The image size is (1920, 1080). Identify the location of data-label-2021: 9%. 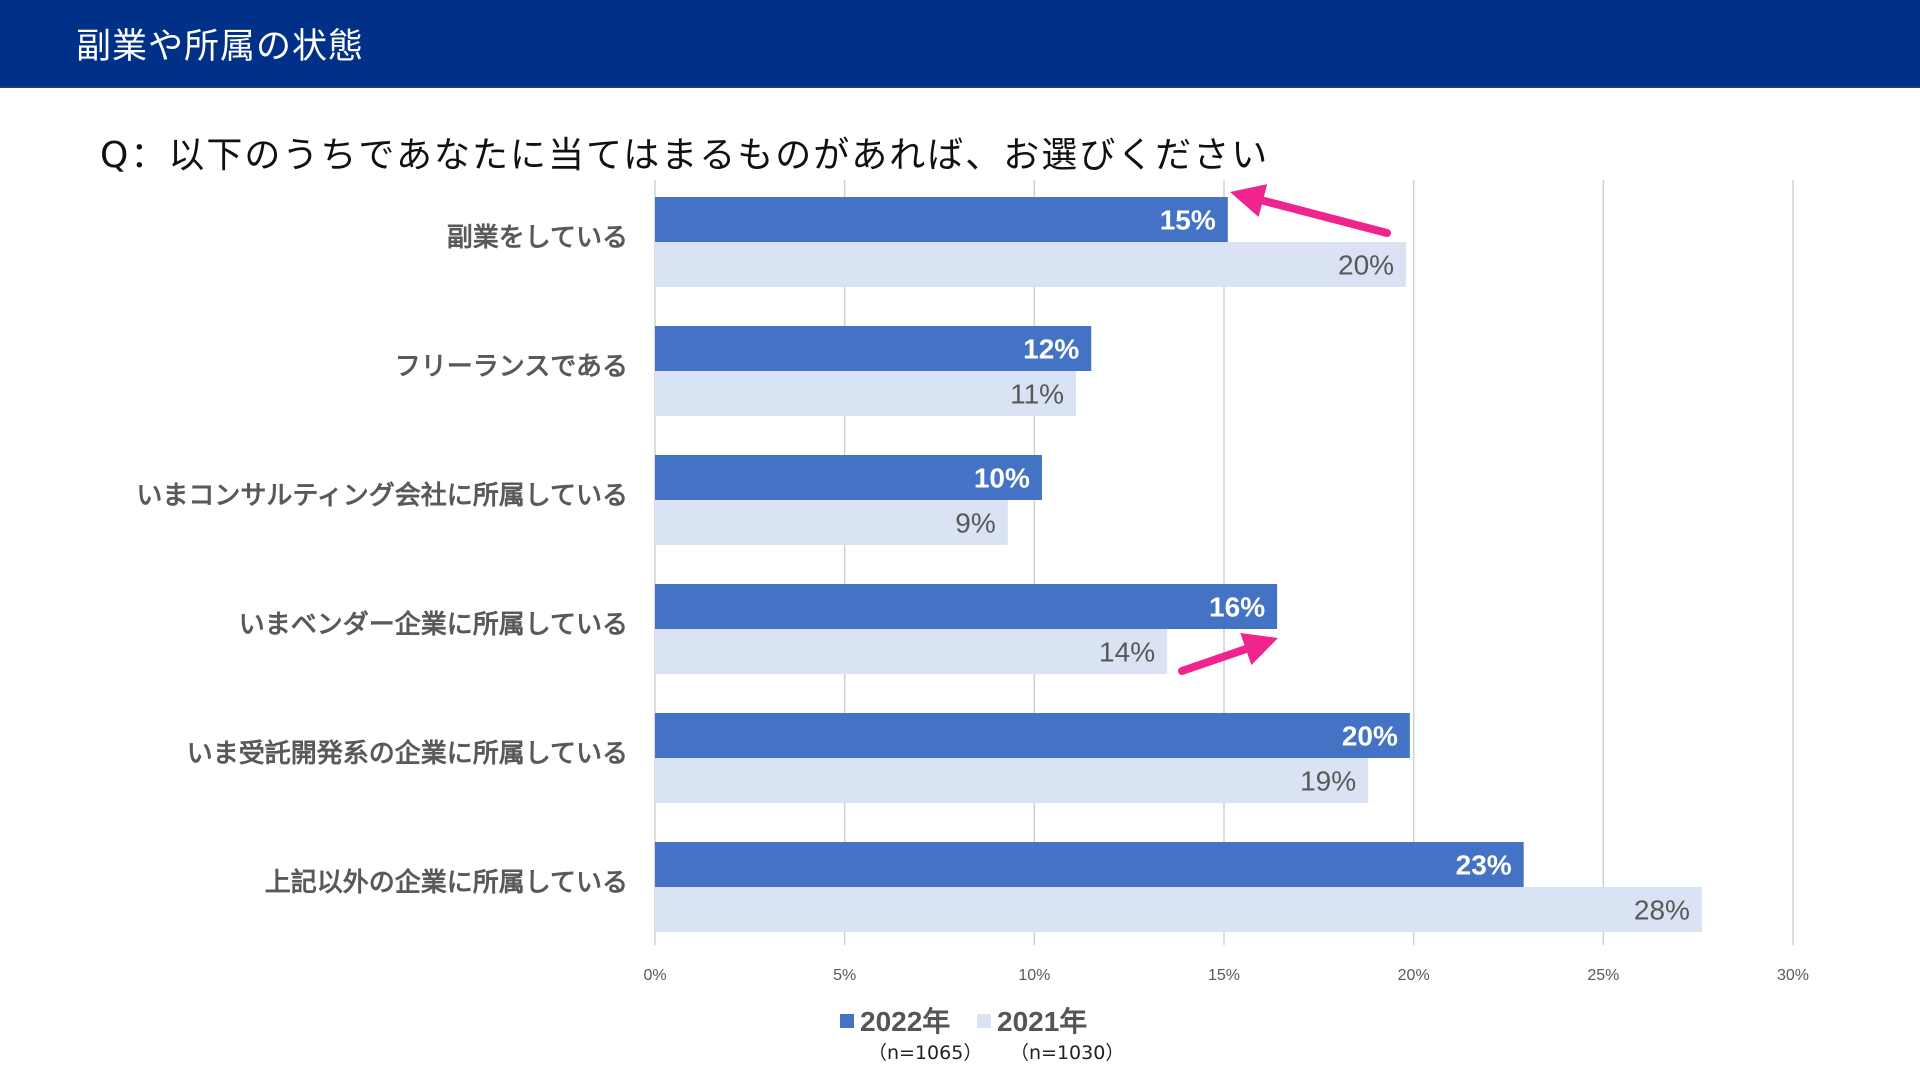
(975, 523).